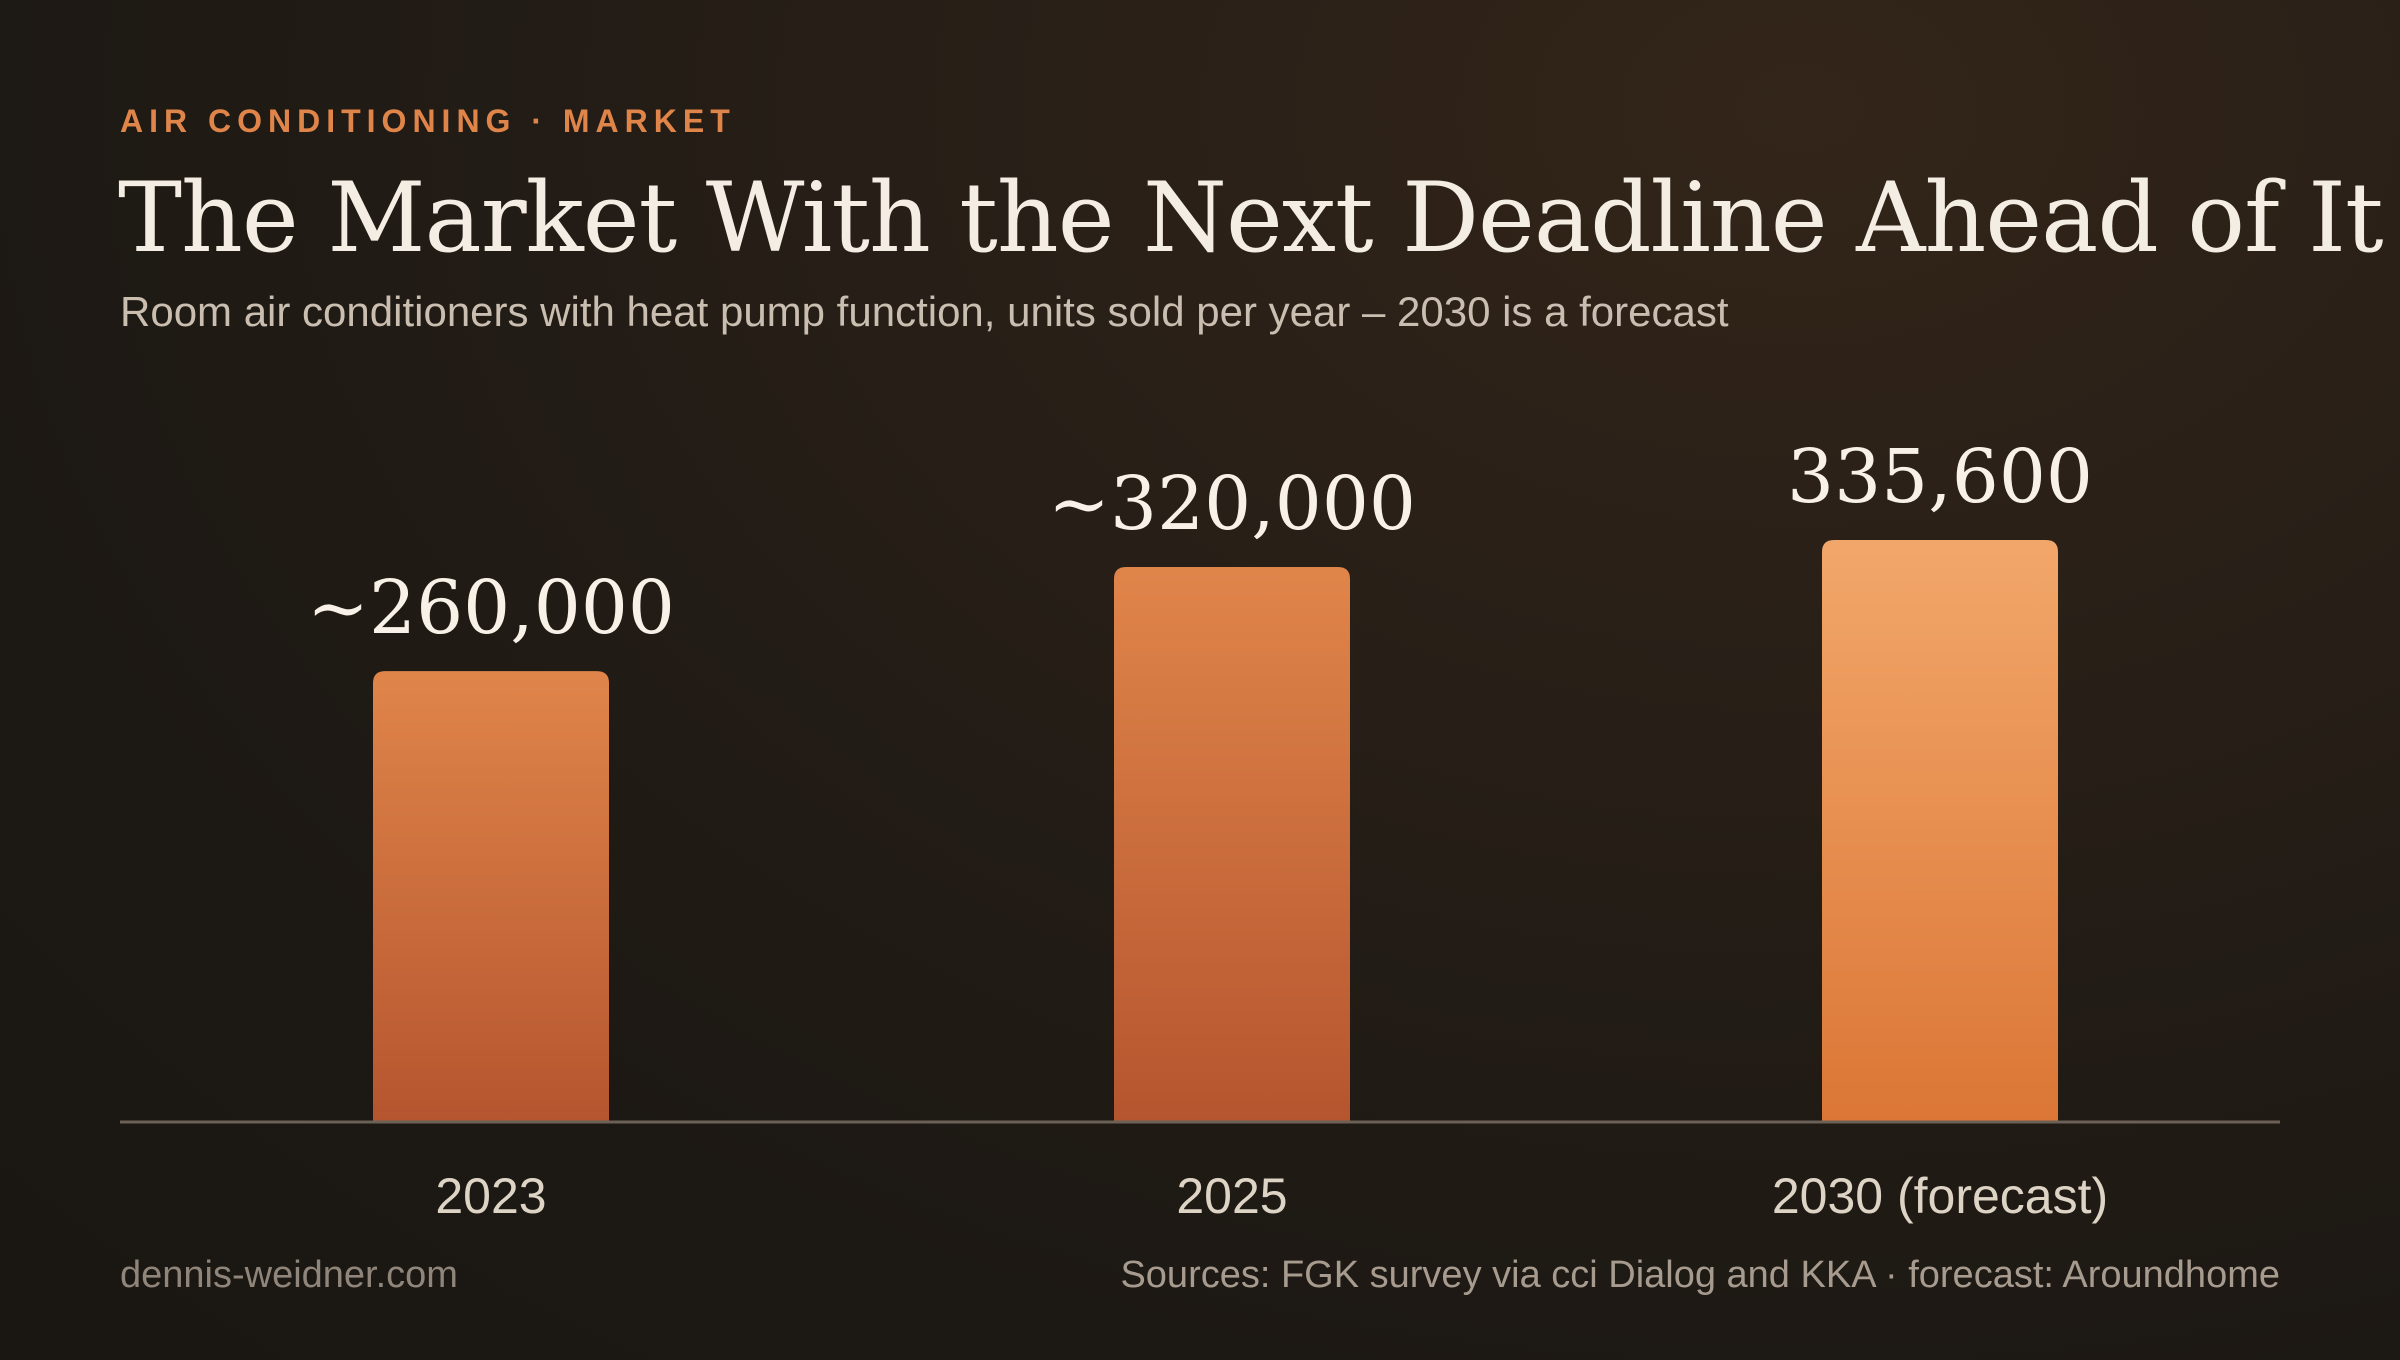 The image size is (2400, 1360). I want to click on bar-2025, so click(1232, 844).